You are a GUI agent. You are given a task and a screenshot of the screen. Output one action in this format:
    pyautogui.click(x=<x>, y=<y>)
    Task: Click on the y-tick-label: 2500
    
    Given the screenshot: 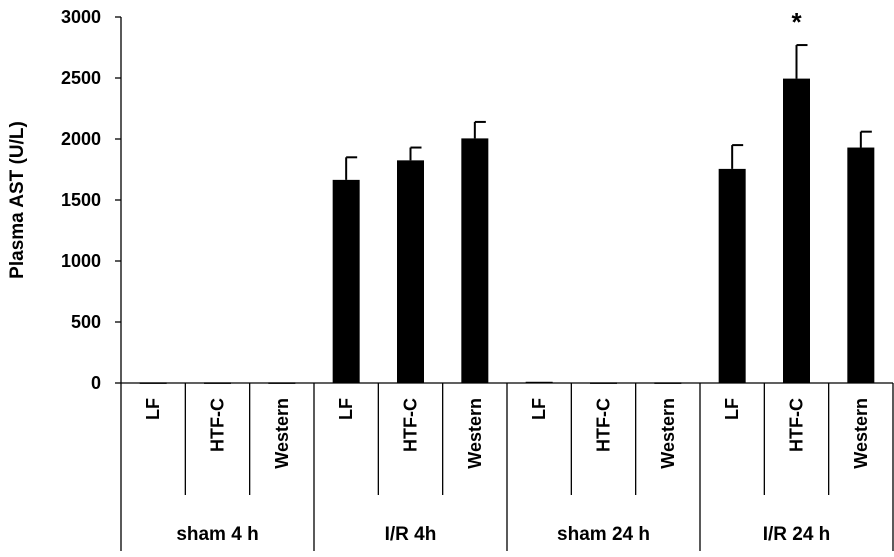 What is the action you would take?
    pyautogui.click(x=81, y=78)
    